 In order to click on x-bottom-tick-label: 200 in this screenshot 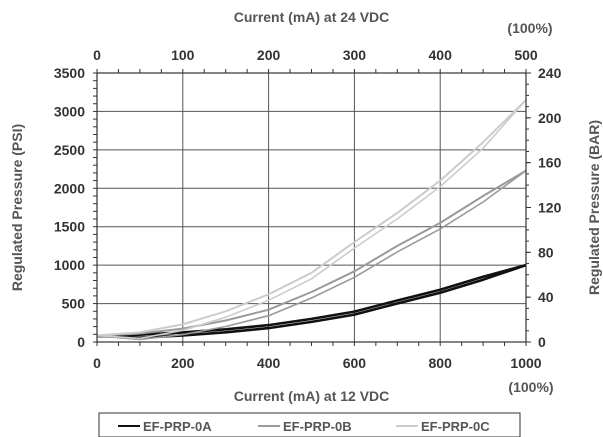, I will do `click(183, 363)`.